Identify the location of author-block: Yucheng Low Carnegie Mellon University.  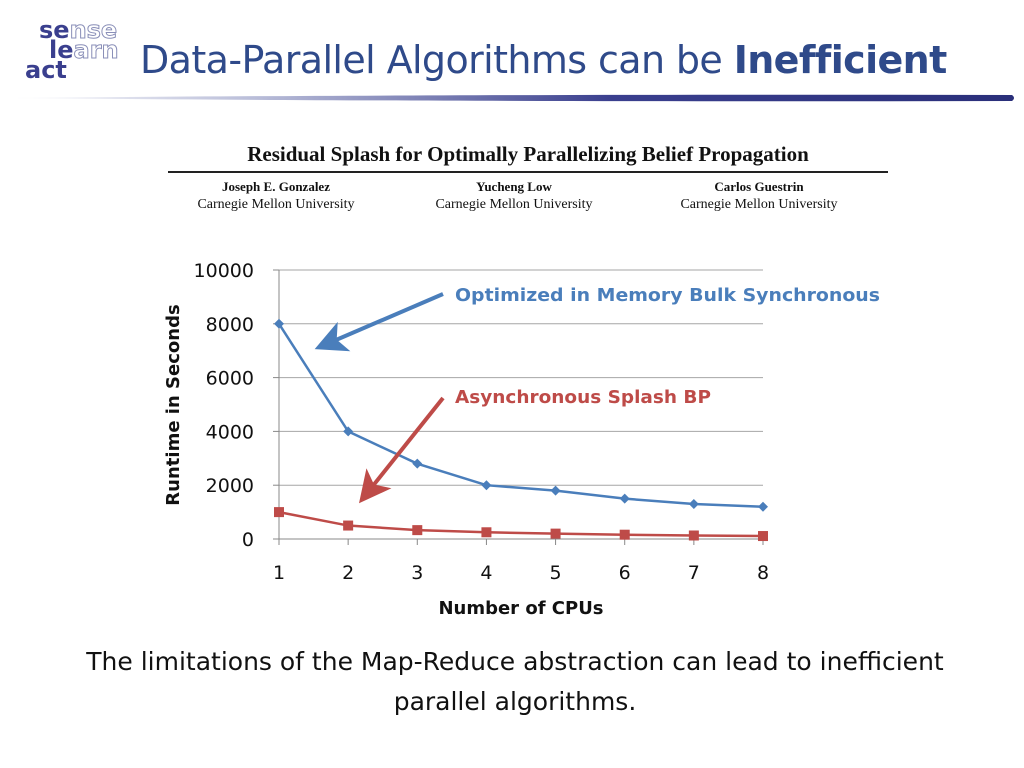
(514, 196).